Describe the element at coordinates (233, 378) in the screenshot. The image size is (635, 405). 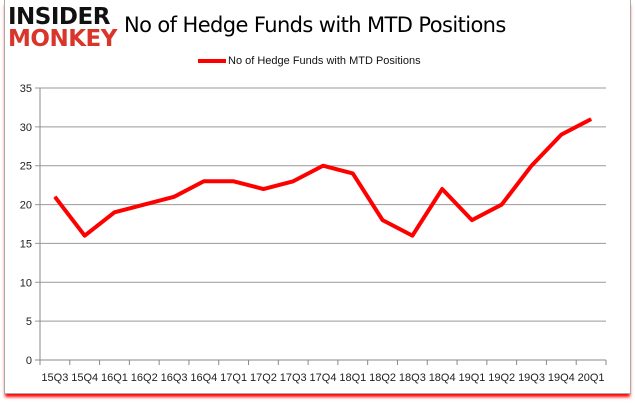
I see `x-tick-label: 17Q1` at that location.